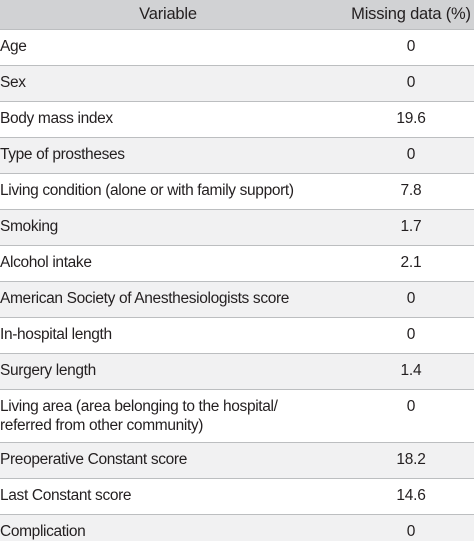 The width and height of the screenshot is (474, 541). I want to click on table-row: Surgery length 1.4, so click(237, 372).